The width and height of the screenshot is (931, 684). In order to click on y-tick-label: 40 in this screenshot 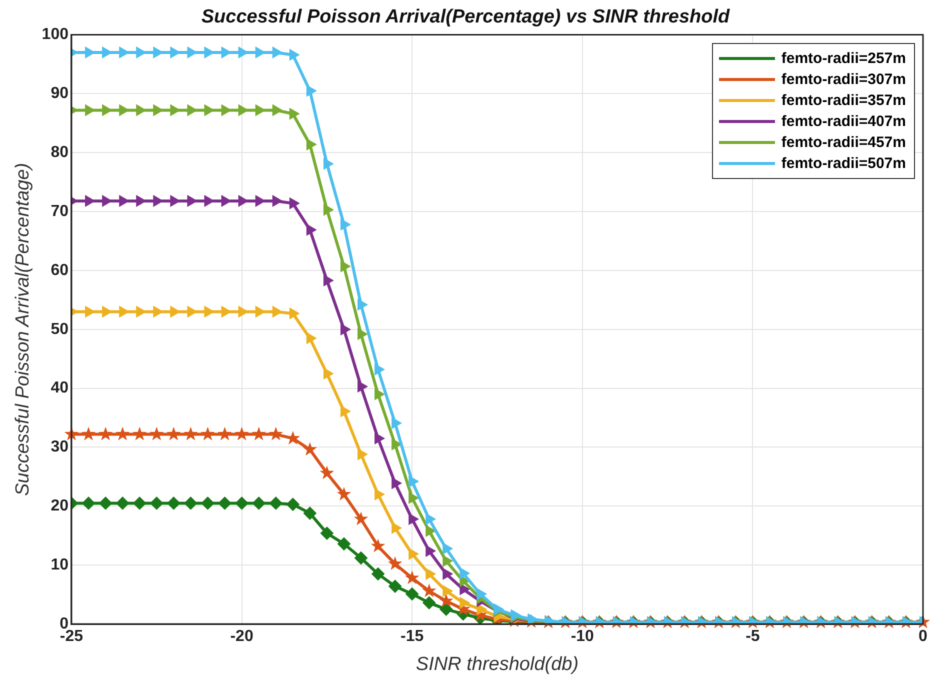, I will do `click(59, 388)`.